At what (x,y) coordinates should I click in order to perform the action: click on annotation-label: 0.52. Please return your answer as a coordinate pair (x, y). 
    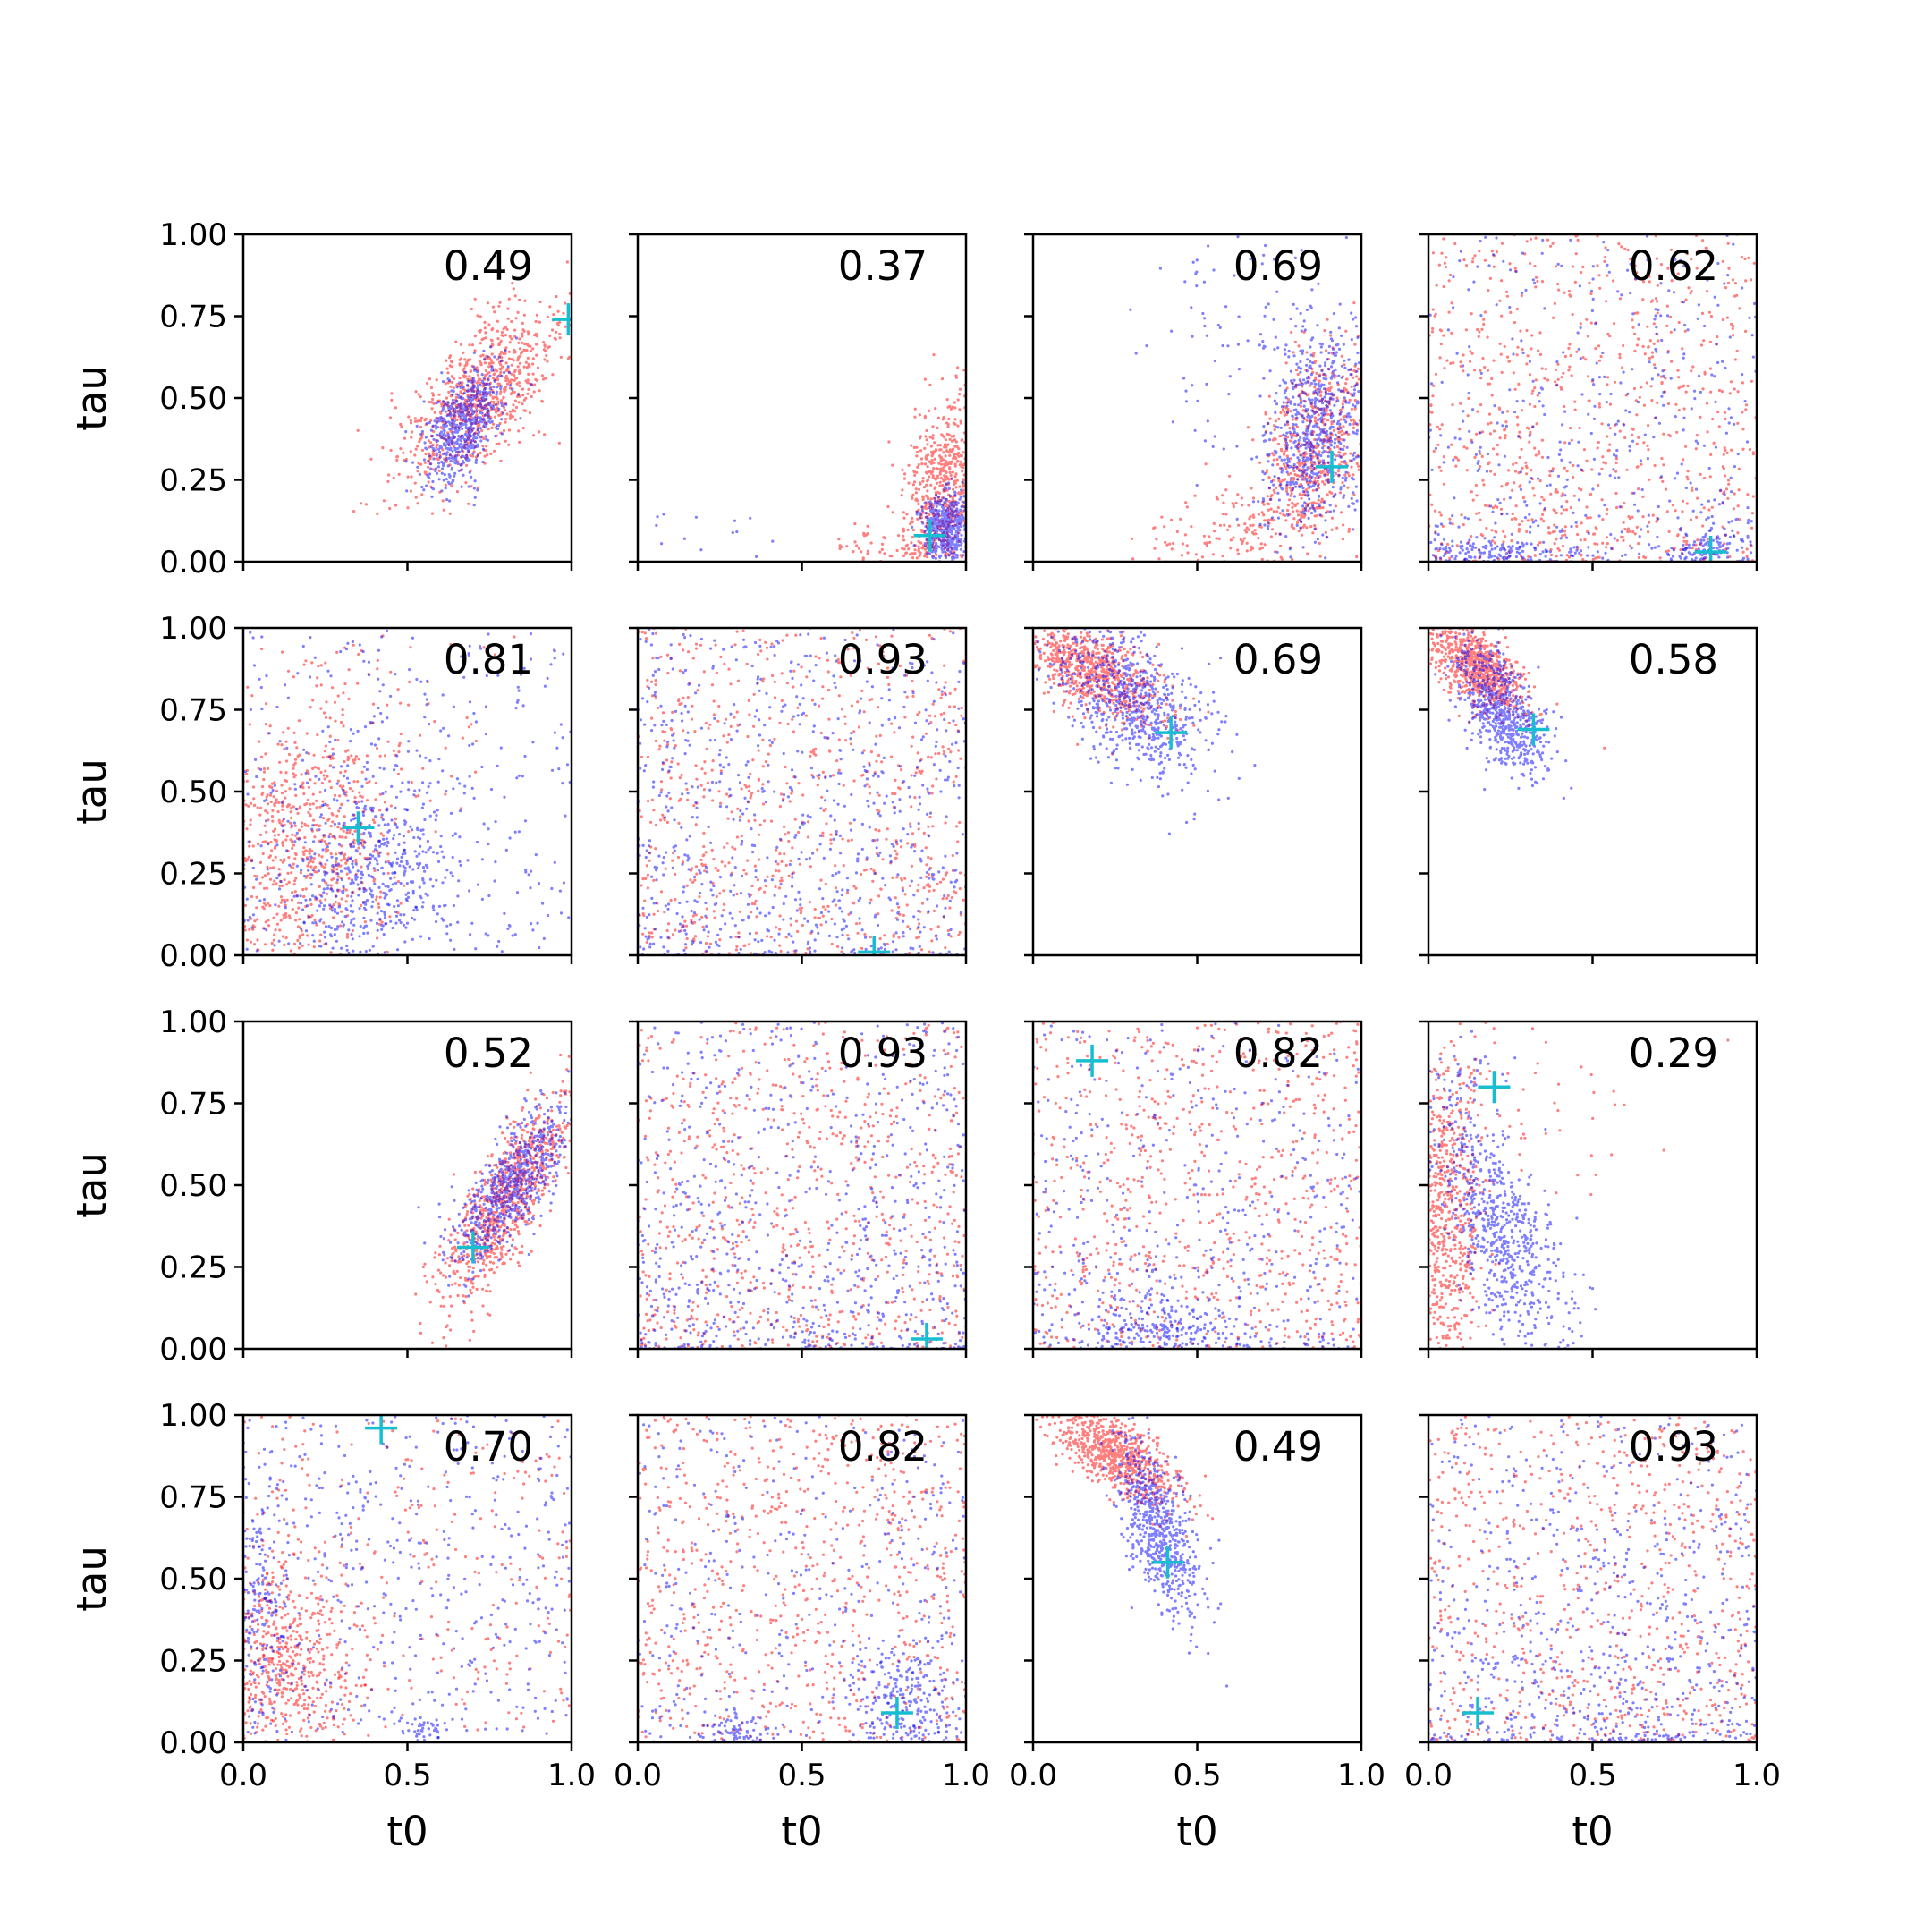
    Looking at the image, I should click on (488, 1053).